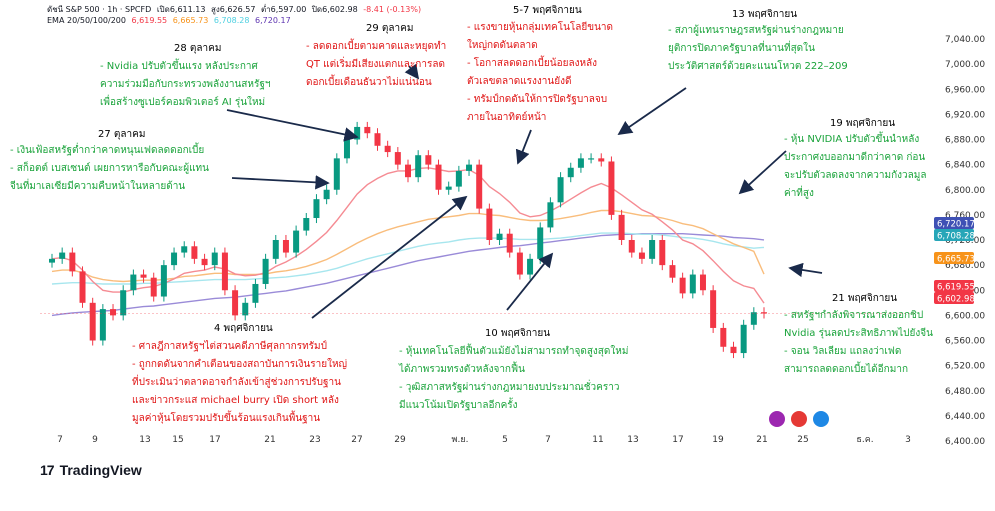 This screenshot has height=511, width=995. What do you see at coordinates (854, 315) in the screenshot?
I see `annotation-line: - สหรัฐฯกำลังพิจารณาส่งออกชิป` at bounding box center [854, 315].